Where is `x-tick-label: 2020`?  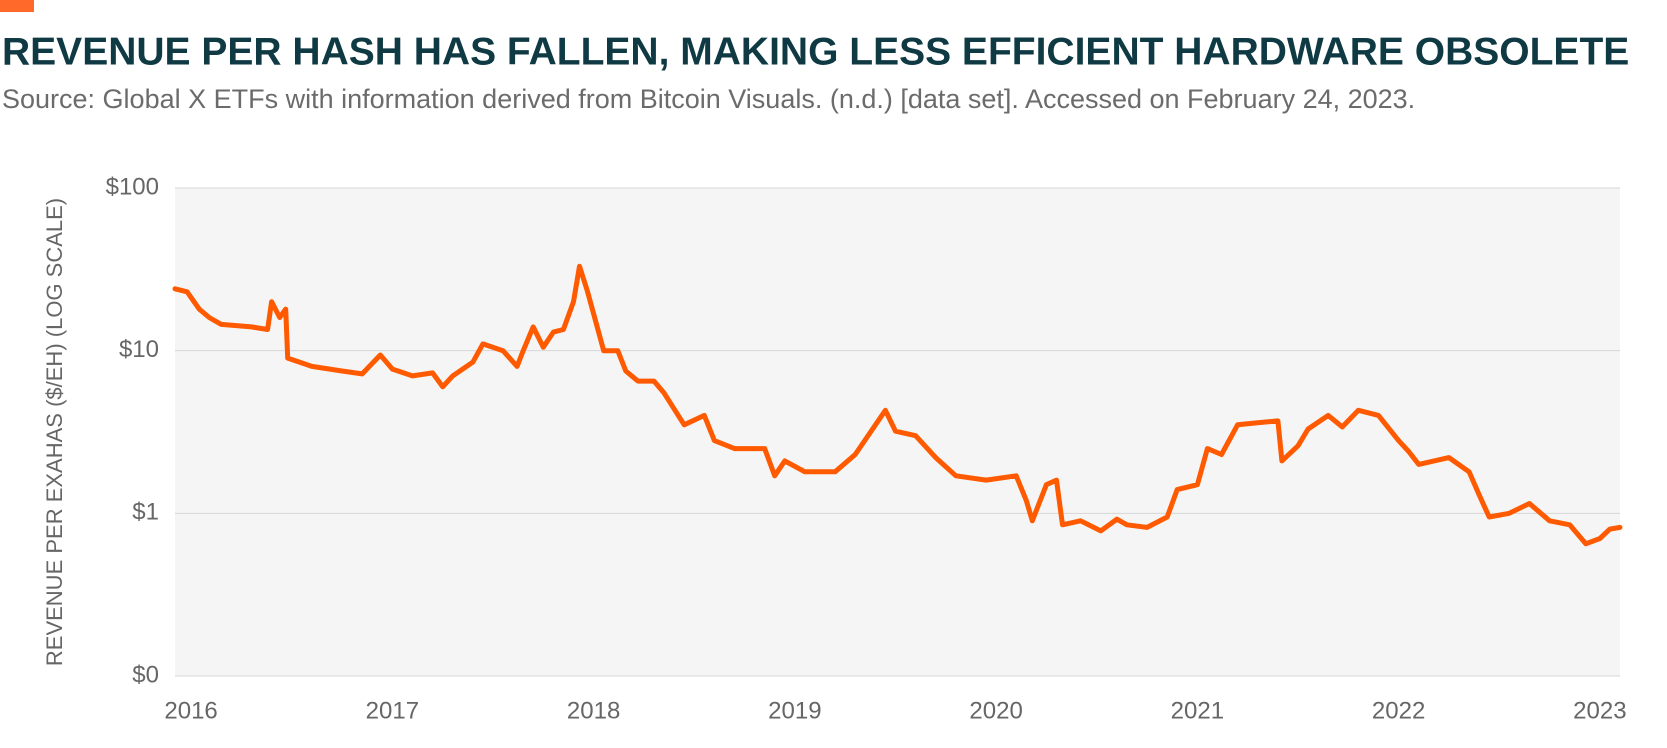
x-tick-label: 2020 is located at coordinates (995, 710).